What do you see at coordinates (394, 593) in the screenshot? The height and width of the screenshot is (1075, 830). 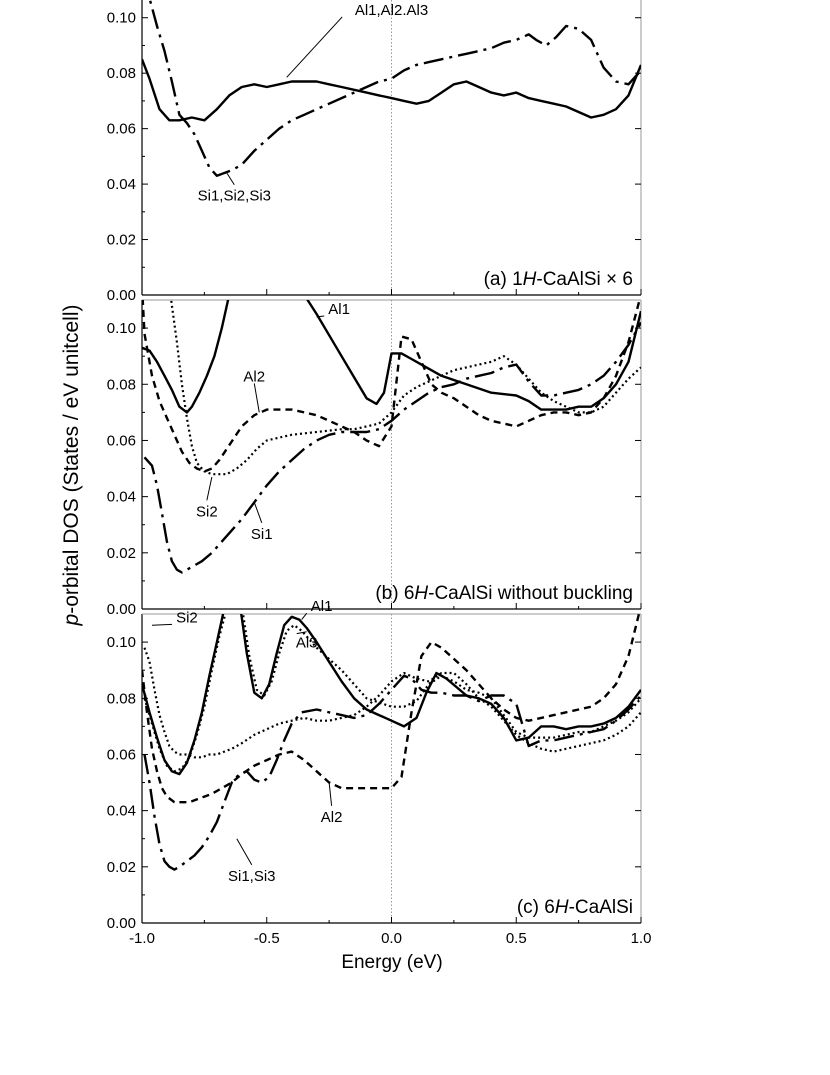 I see `panel-title-part: (b) 6` at bounding box center [394, 593].